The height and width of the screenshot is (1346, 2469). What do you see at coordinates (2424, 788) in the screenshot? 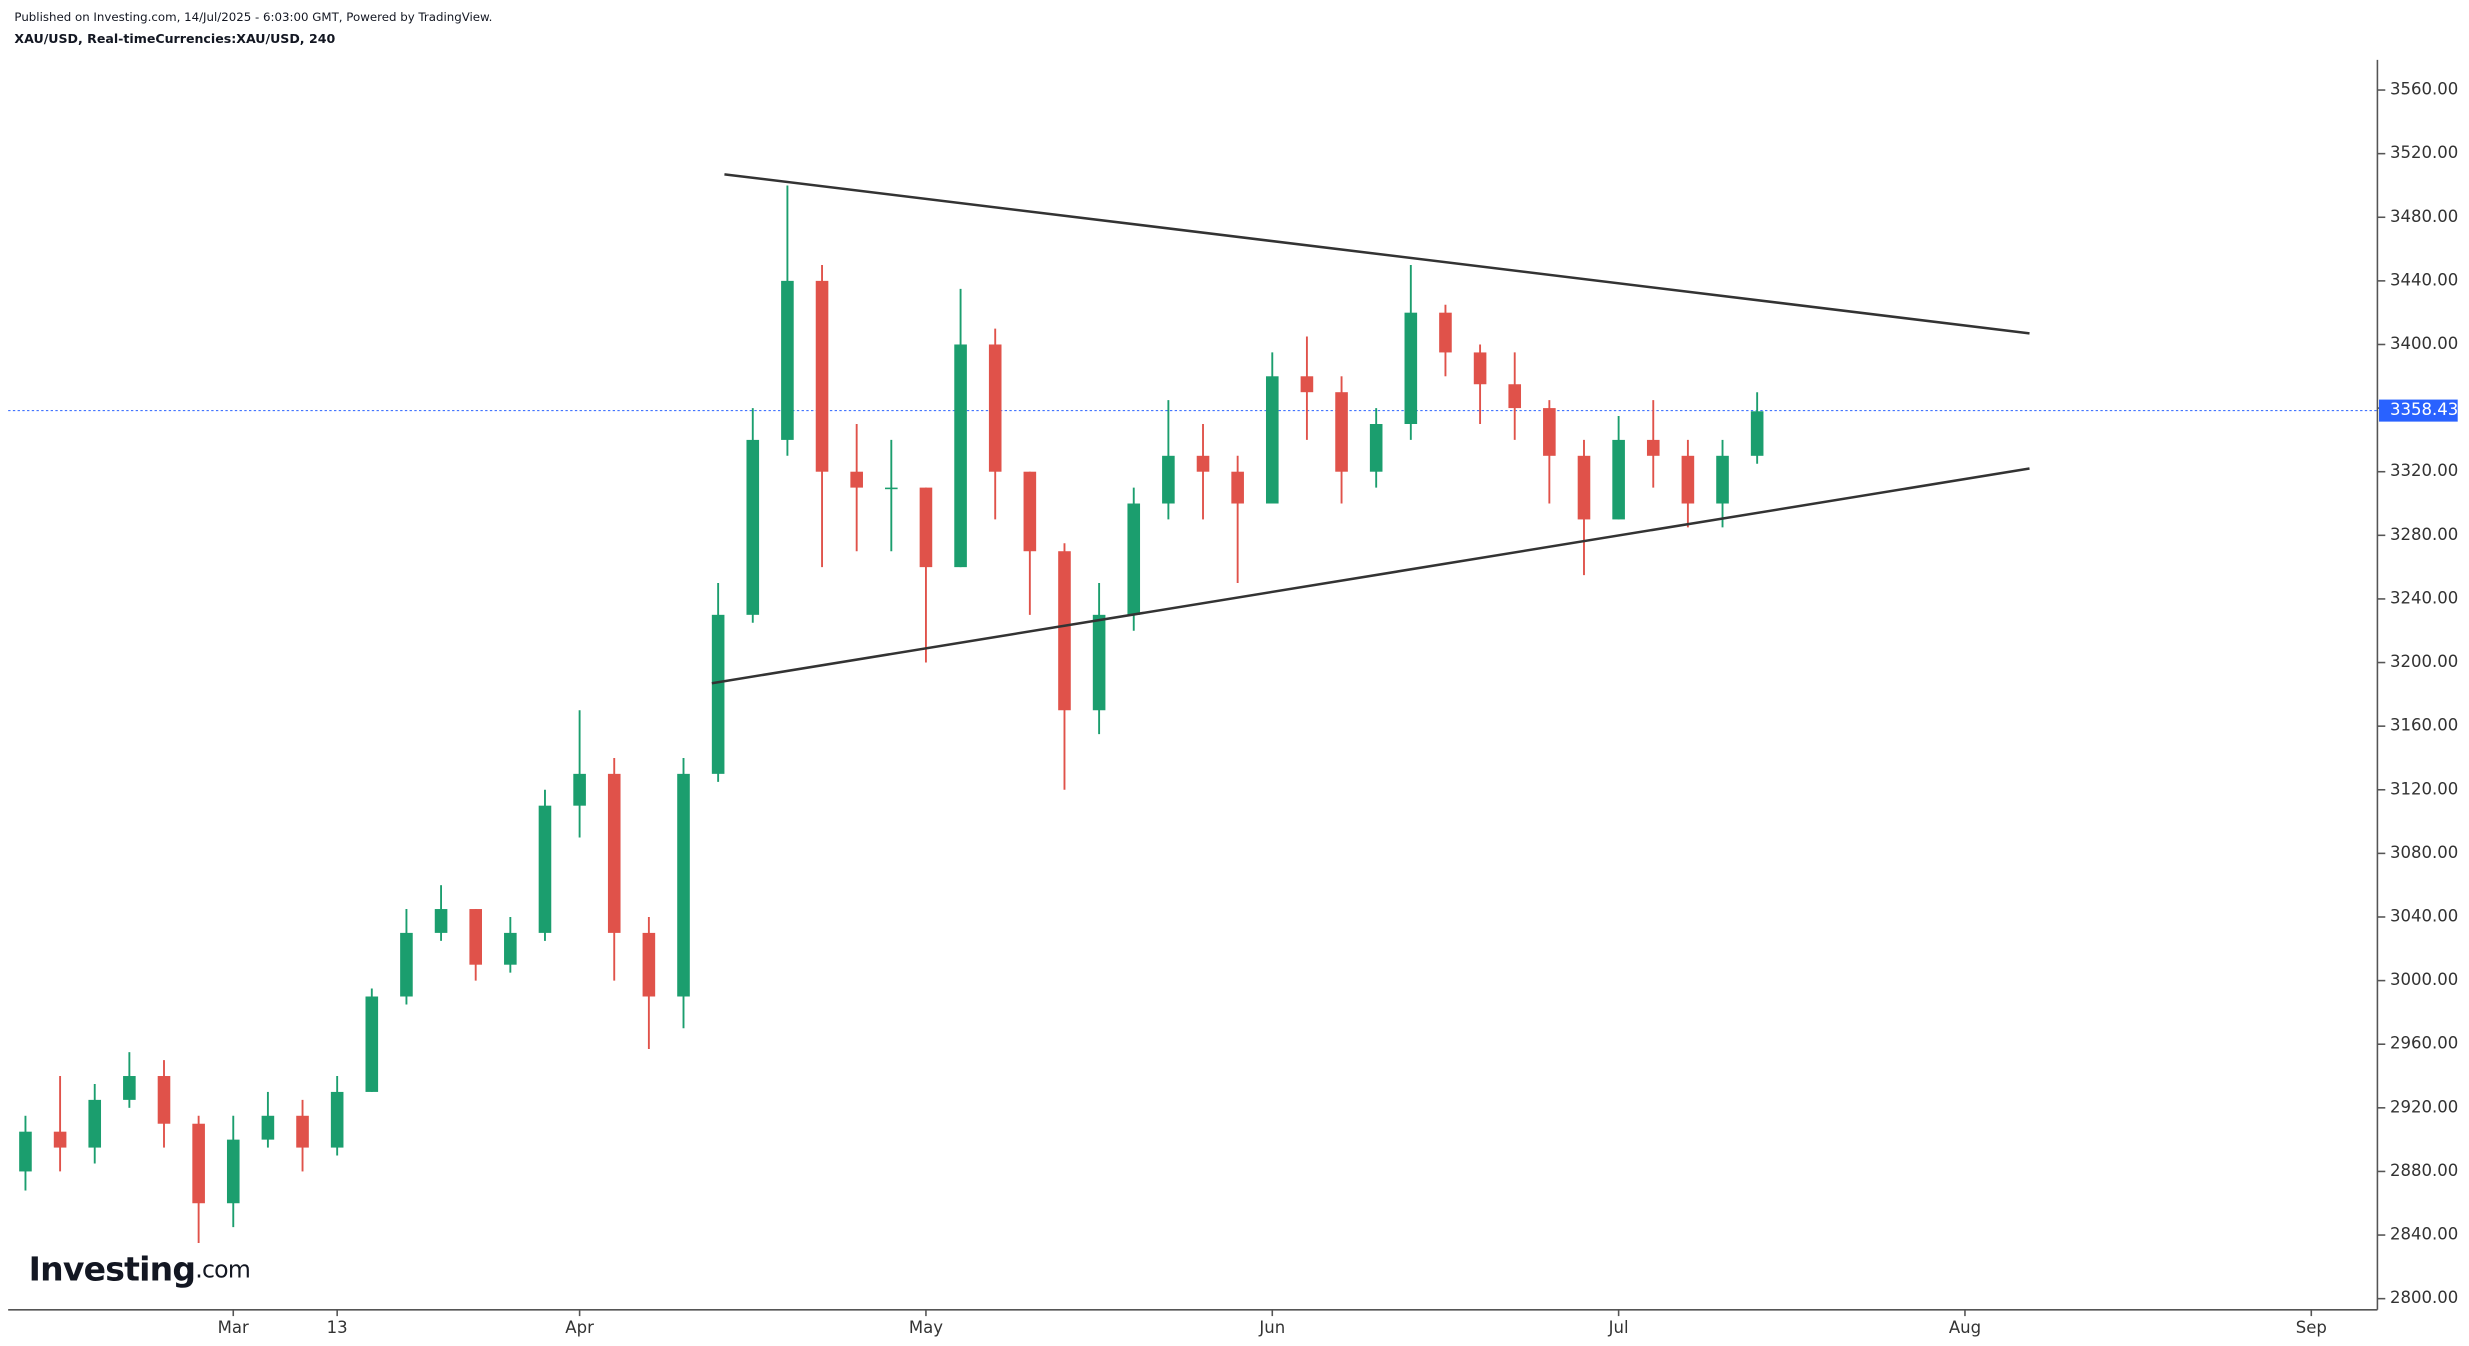
I see `y-tick-label: 3120.00` at bounding box center [2424, 788].